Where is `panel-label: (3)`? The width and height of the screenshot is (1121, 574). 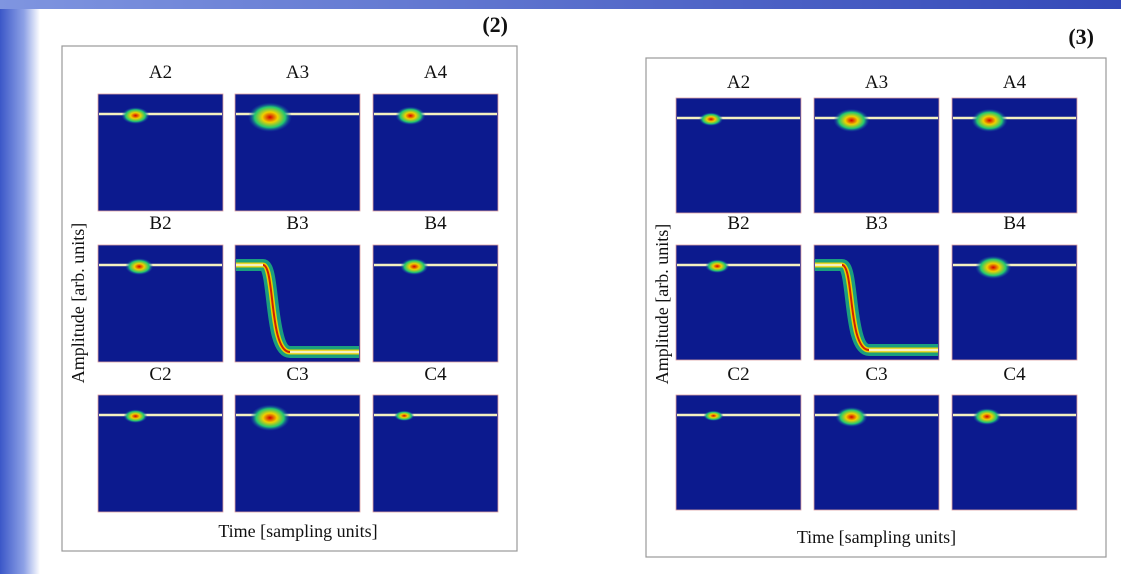
panel-label: (3) is located at coordinates (1081, 36).